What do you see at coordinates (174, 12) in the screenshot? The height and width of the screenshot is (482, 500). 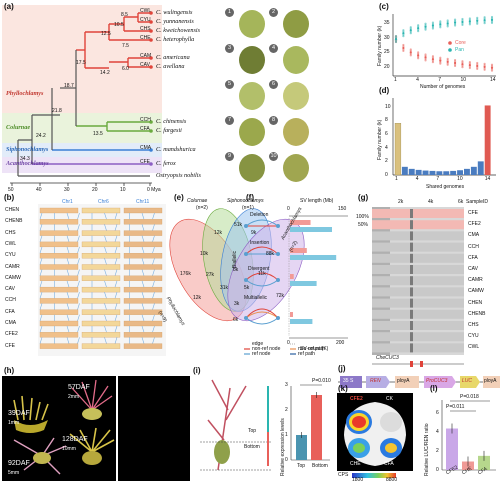 I see `species-label: C. wulingensis` at bounding box center [174, 12].